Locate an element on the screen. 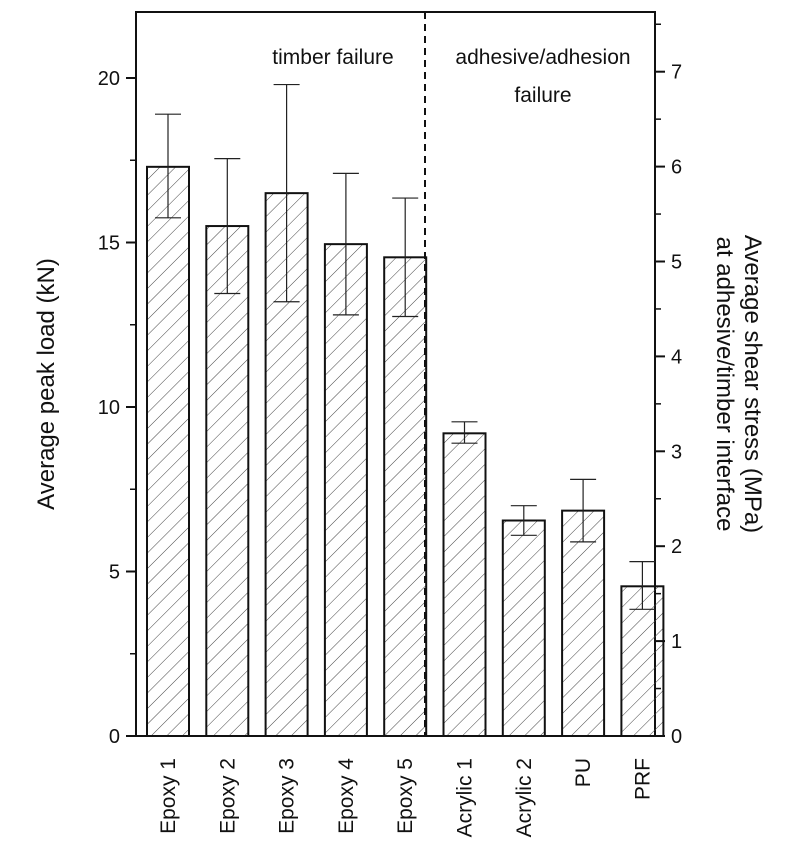 The image size is (801, 861). category-label: PRF is located at coordinates (642, 779).